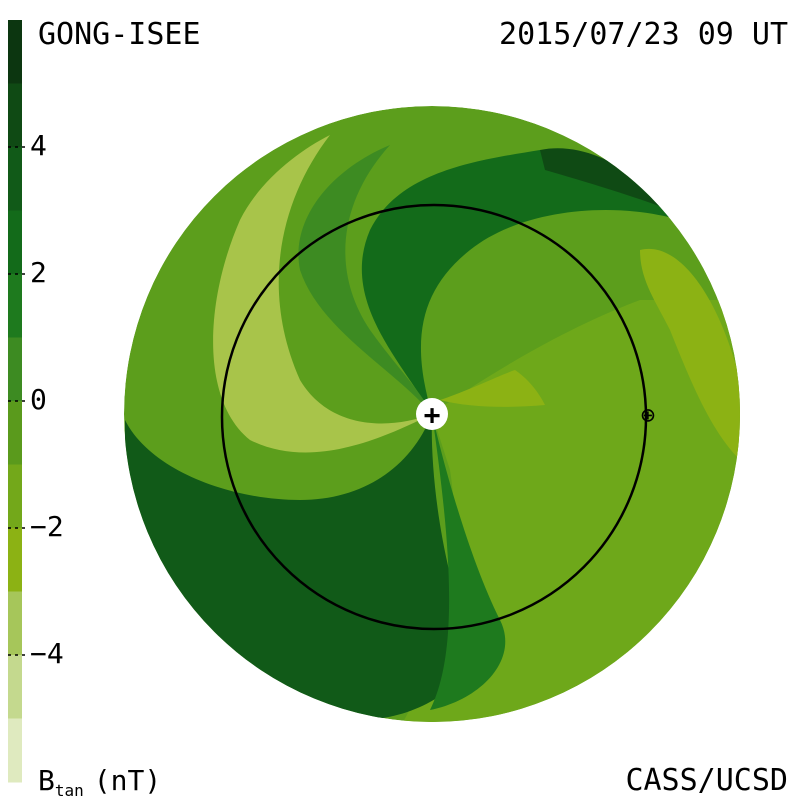  I want to click on colorbar-tick-label: 0, so click(38, 399).